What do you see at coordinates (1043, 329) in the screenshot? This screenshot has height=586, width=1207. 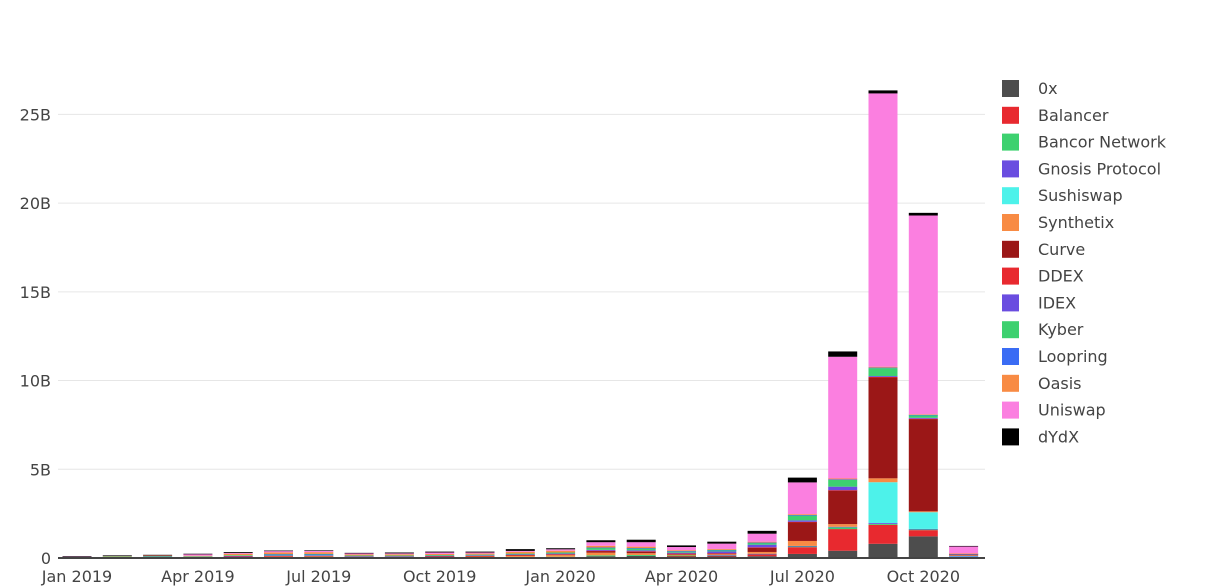 I see `legend-item: Kyber` at bounding box center [1043, 329].